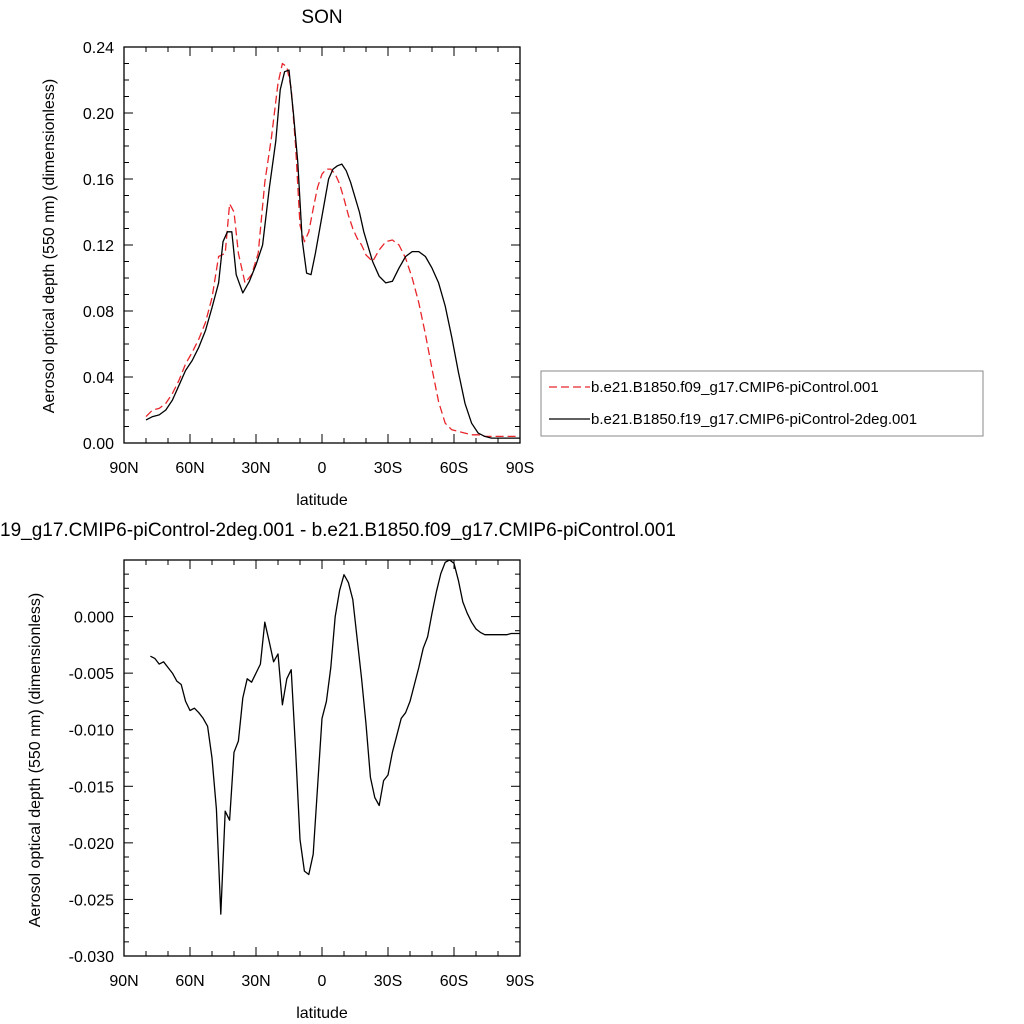 The height and width of the screenshot is (1024, 1024). What do you see at coordinates (91, 844) in the screenshot?
I see `y-tick-label: -0.020` at bounding box center [91, 844].